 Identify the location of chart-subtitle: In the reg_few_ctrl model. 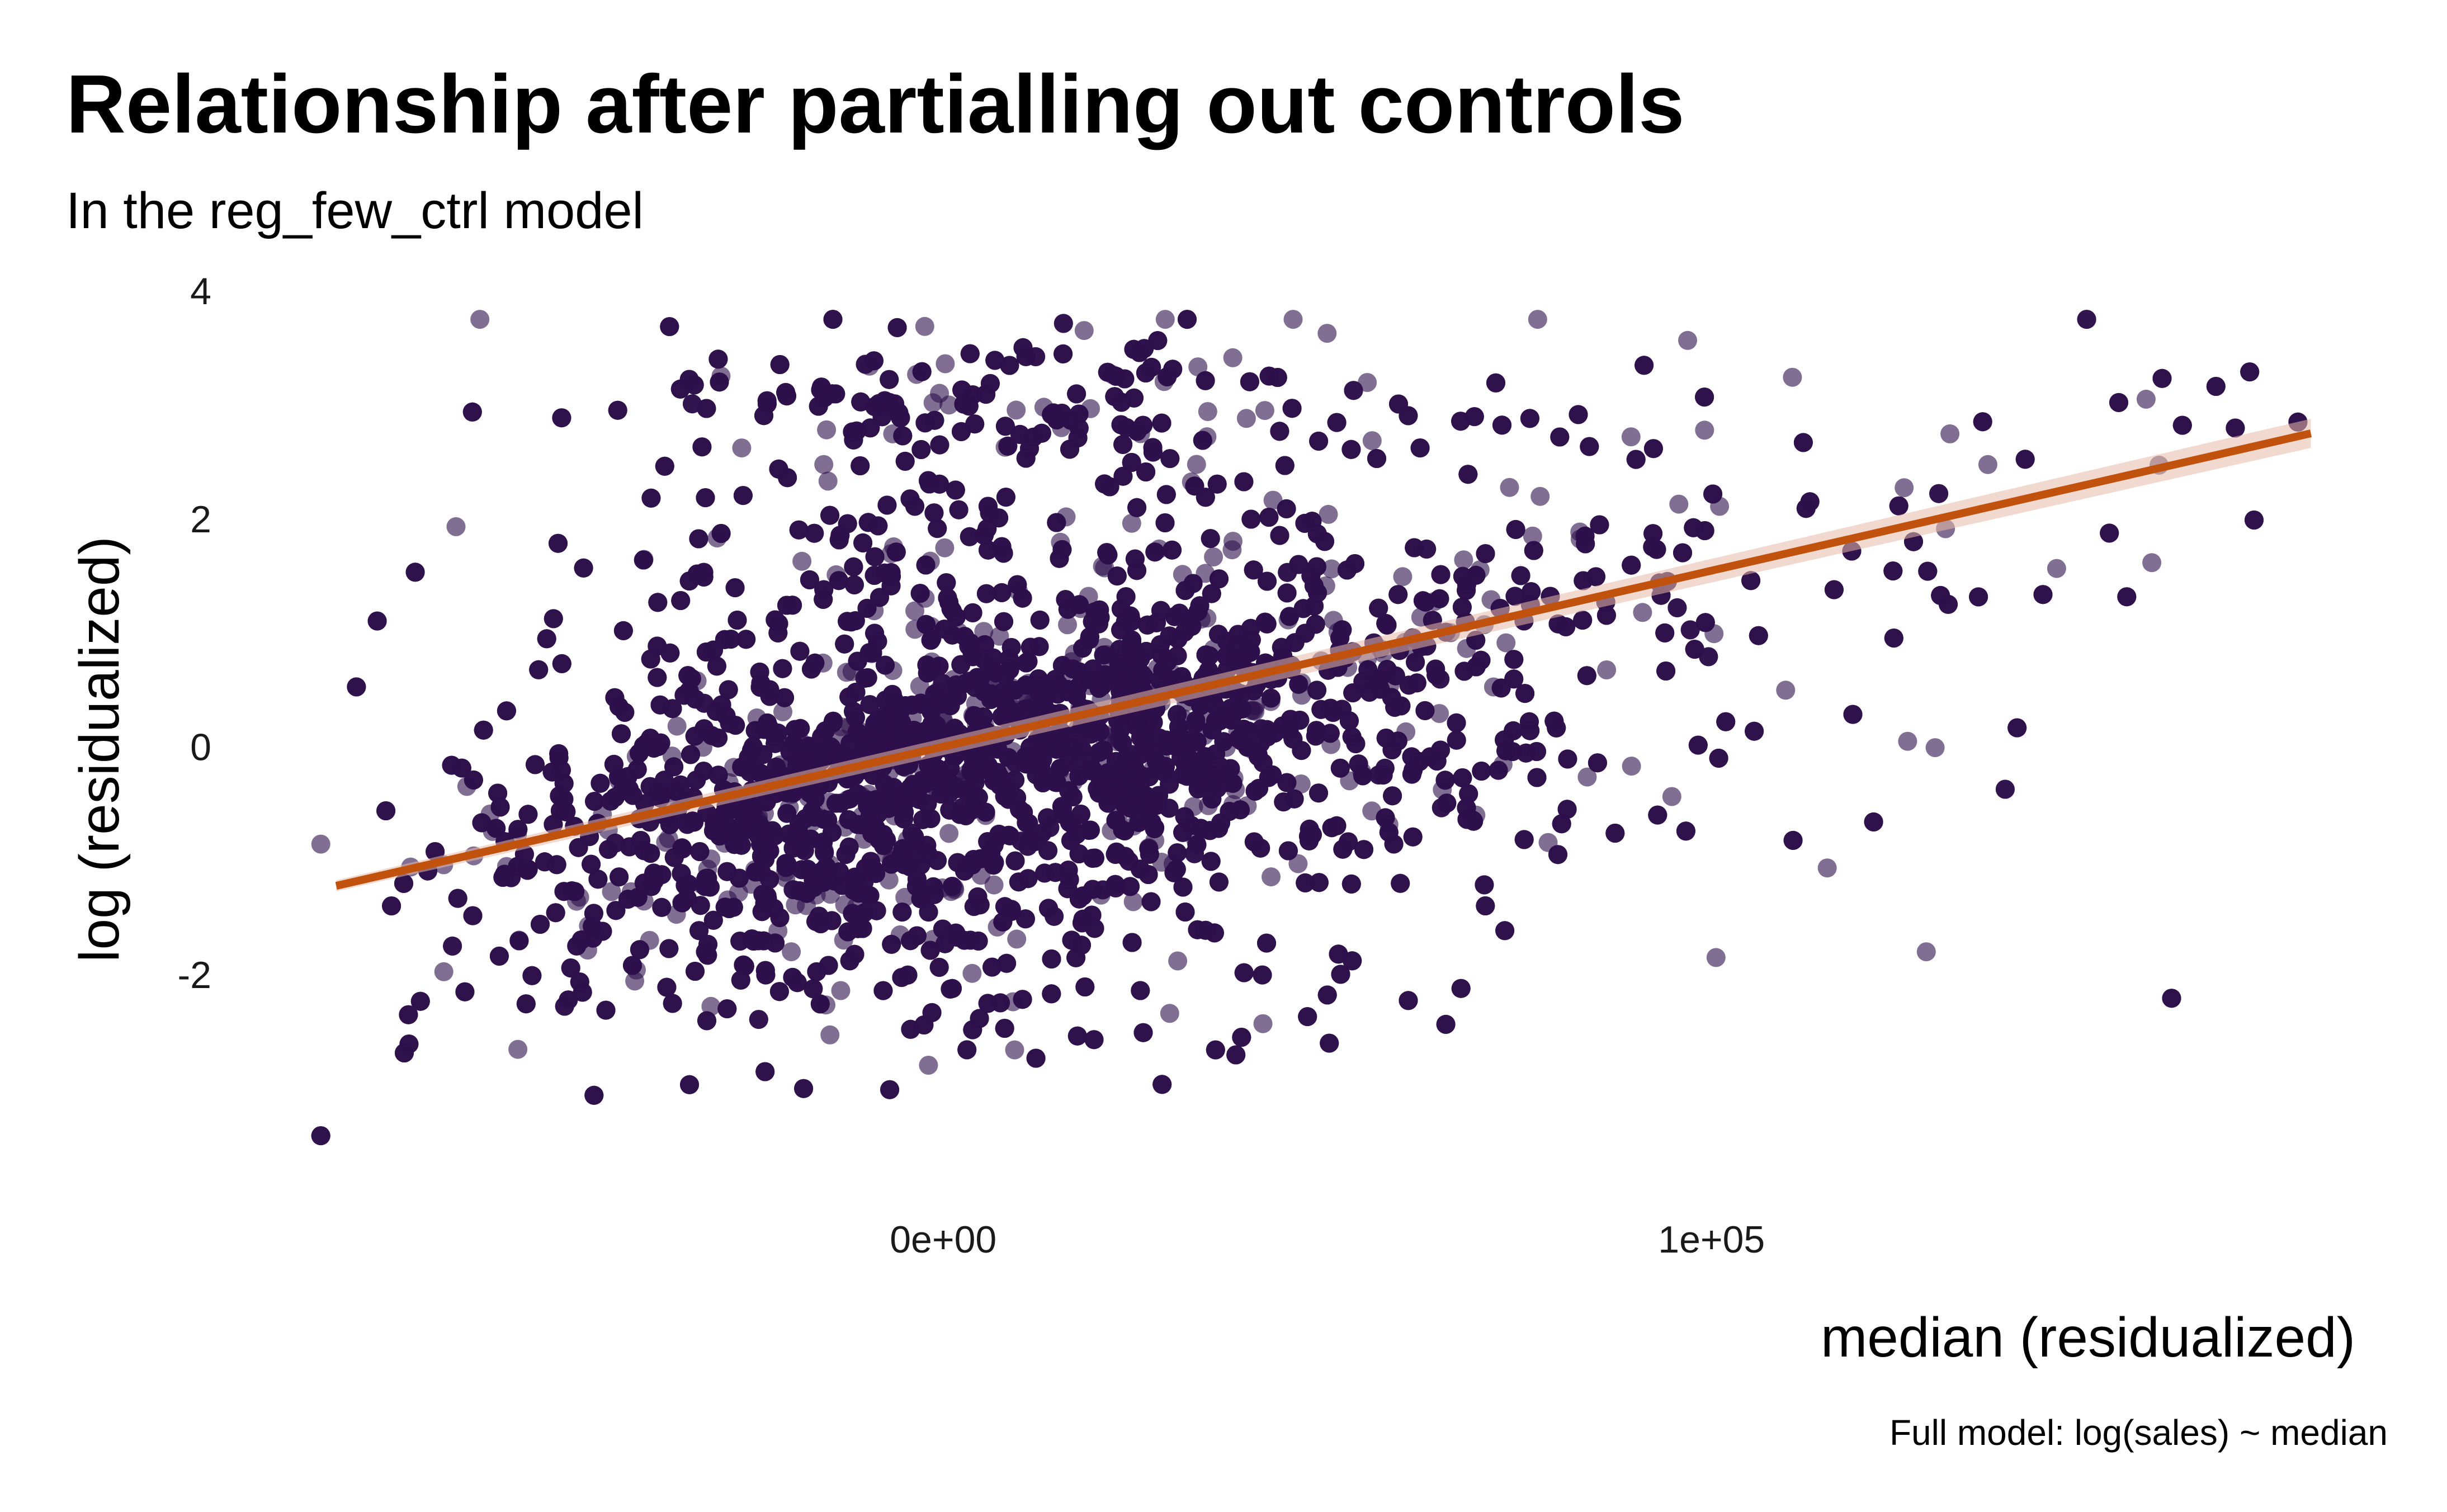
(355, 210).